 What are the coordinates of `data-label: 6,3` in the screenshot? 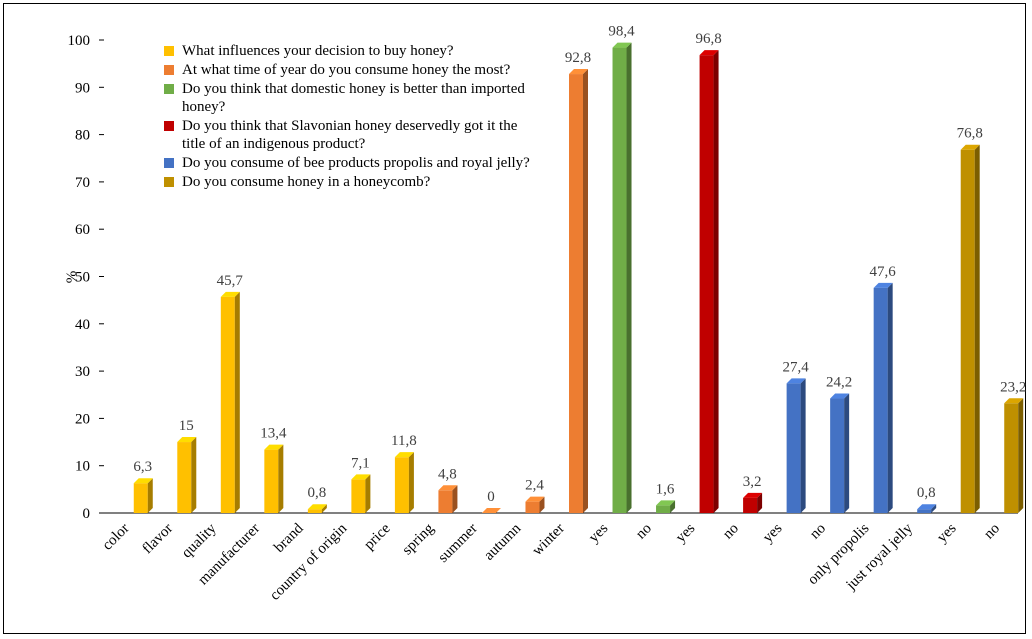 It's located at (142, 467).